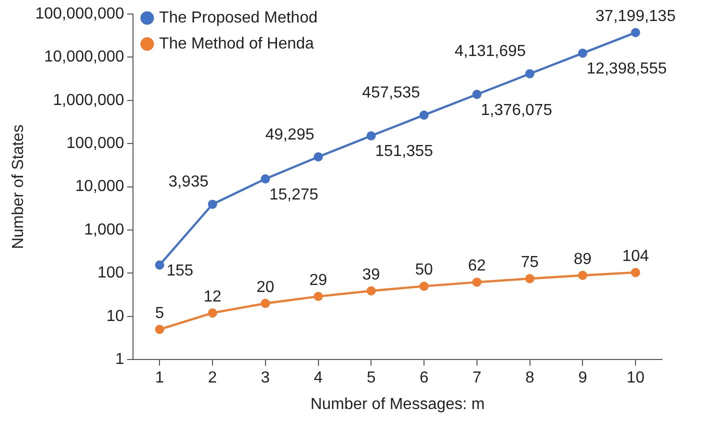 The width and height of the screenshot is (702, 423). What do you see at coordinates (213, 378) in the screenshot?
I see `x-tick-label: 2` at bounding box center [213, 378].